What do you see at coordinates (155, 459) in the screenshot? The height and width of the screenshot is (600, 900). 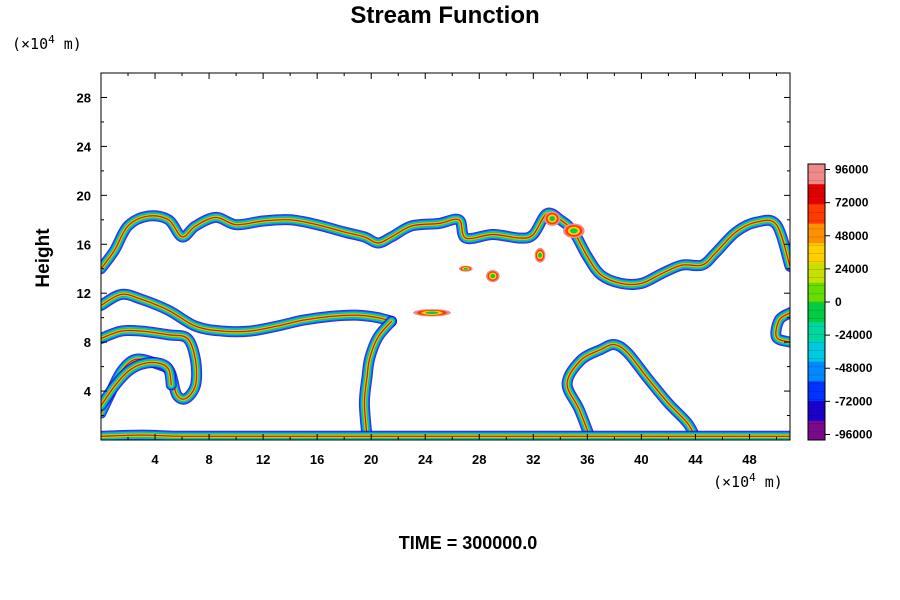 I see `x-tick-label: 4` at bounding box center [155, 459].